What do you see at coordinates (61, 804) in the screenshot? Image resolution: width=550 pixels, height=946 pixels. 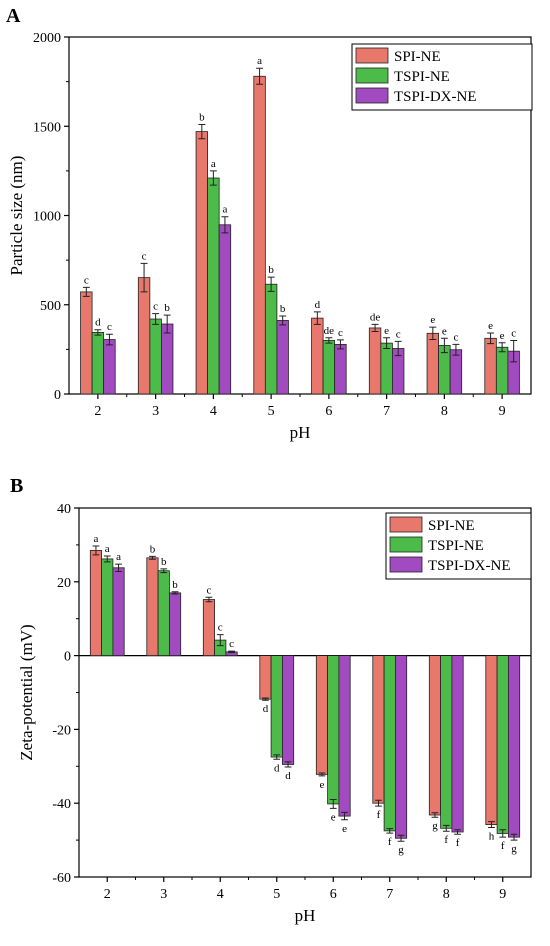 I see `y-tick-label: -40` at bounding box center [61, 804].